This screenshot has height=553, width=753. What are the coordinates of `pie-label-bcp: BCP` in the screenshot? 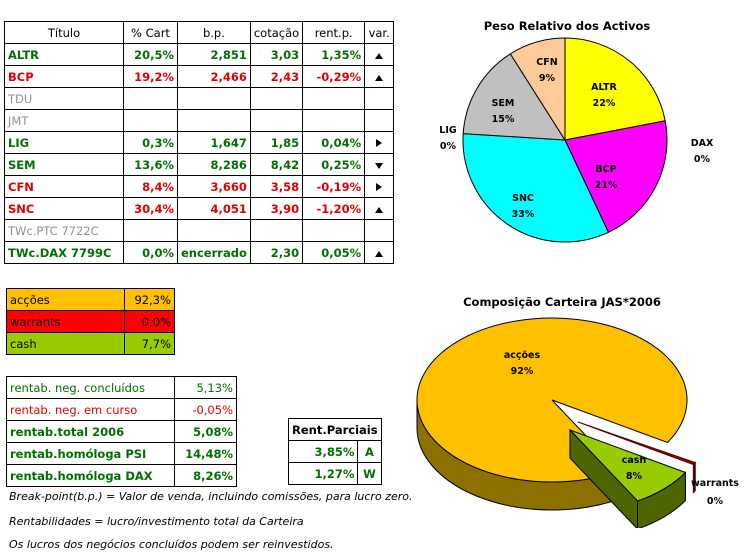 It's located at (605, 169).